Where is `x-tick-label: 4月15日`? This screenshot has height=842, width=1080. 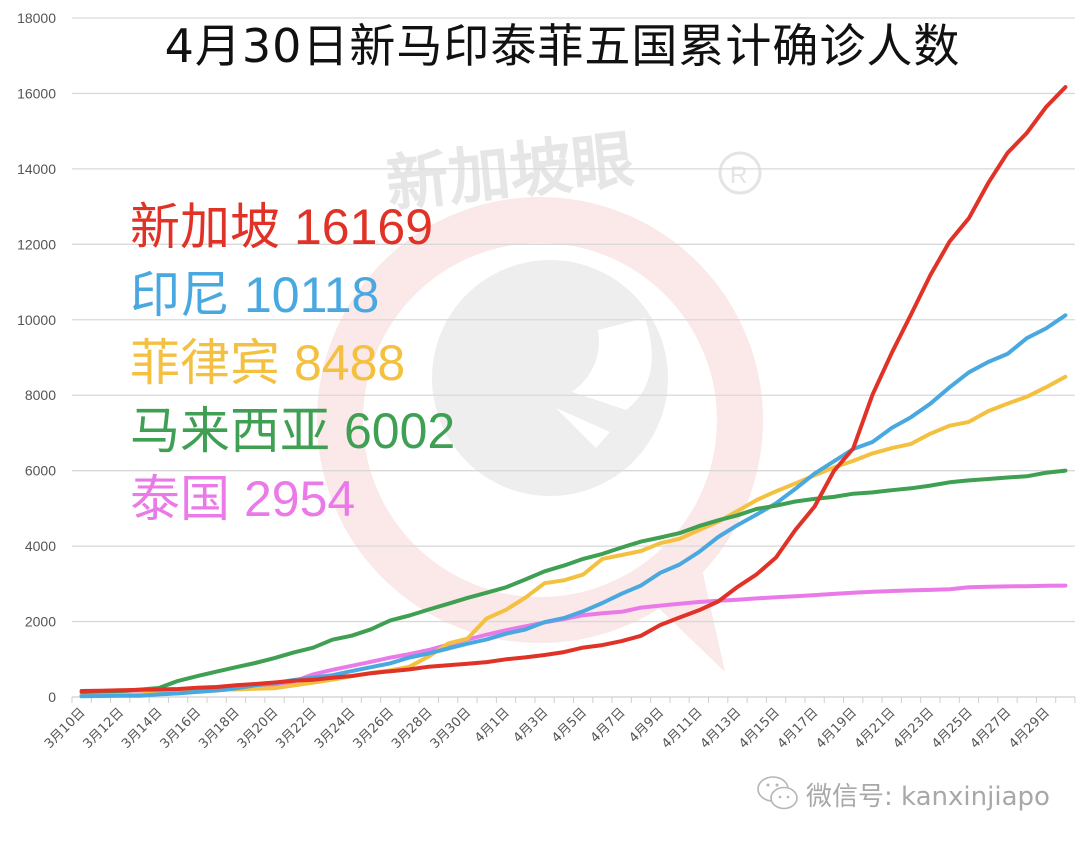
x-tick-label: 4月15日 is located at coordinates (759, 728).